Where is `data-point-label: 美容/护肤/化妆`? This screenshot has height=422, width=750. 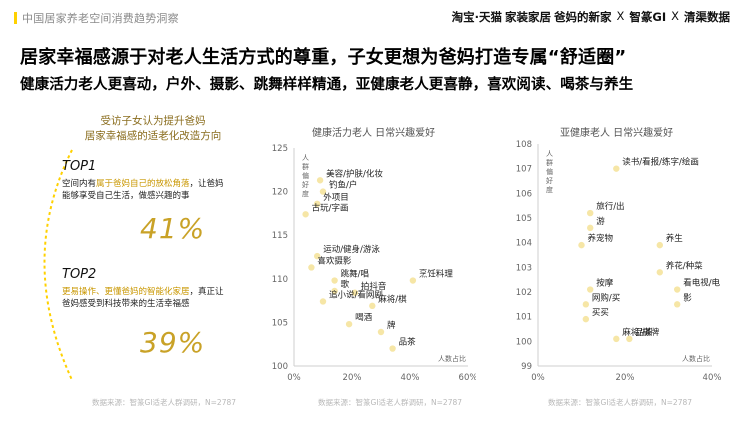 data-point-label: 美容/护肤/化妆 is located at coordinates (354, 173).